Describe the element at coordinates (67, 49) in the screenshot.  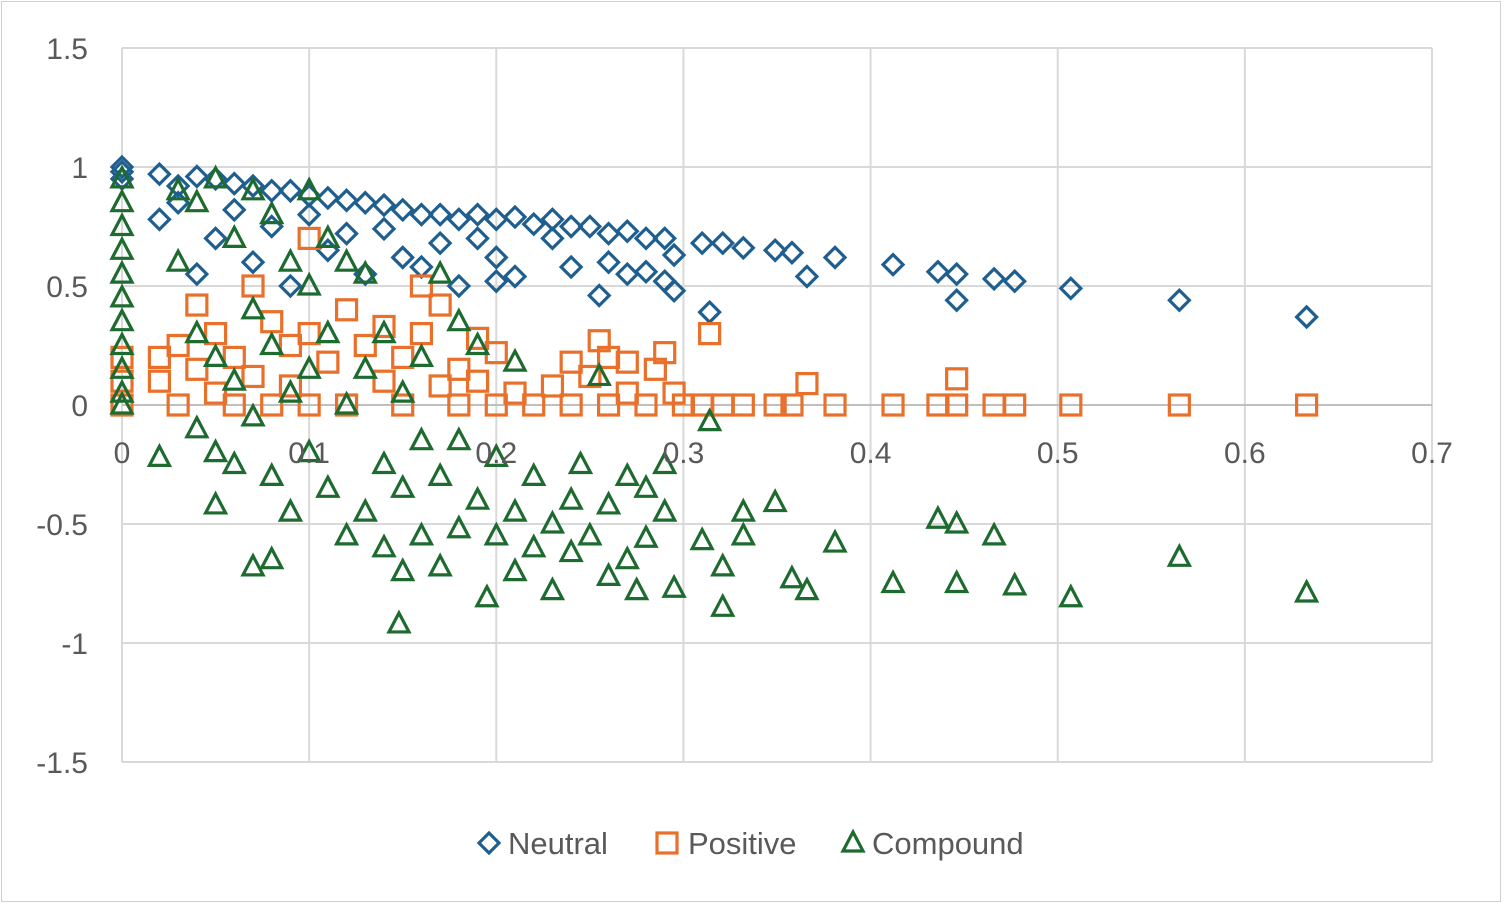
I see `y-tick-label: 1.5` at that location.